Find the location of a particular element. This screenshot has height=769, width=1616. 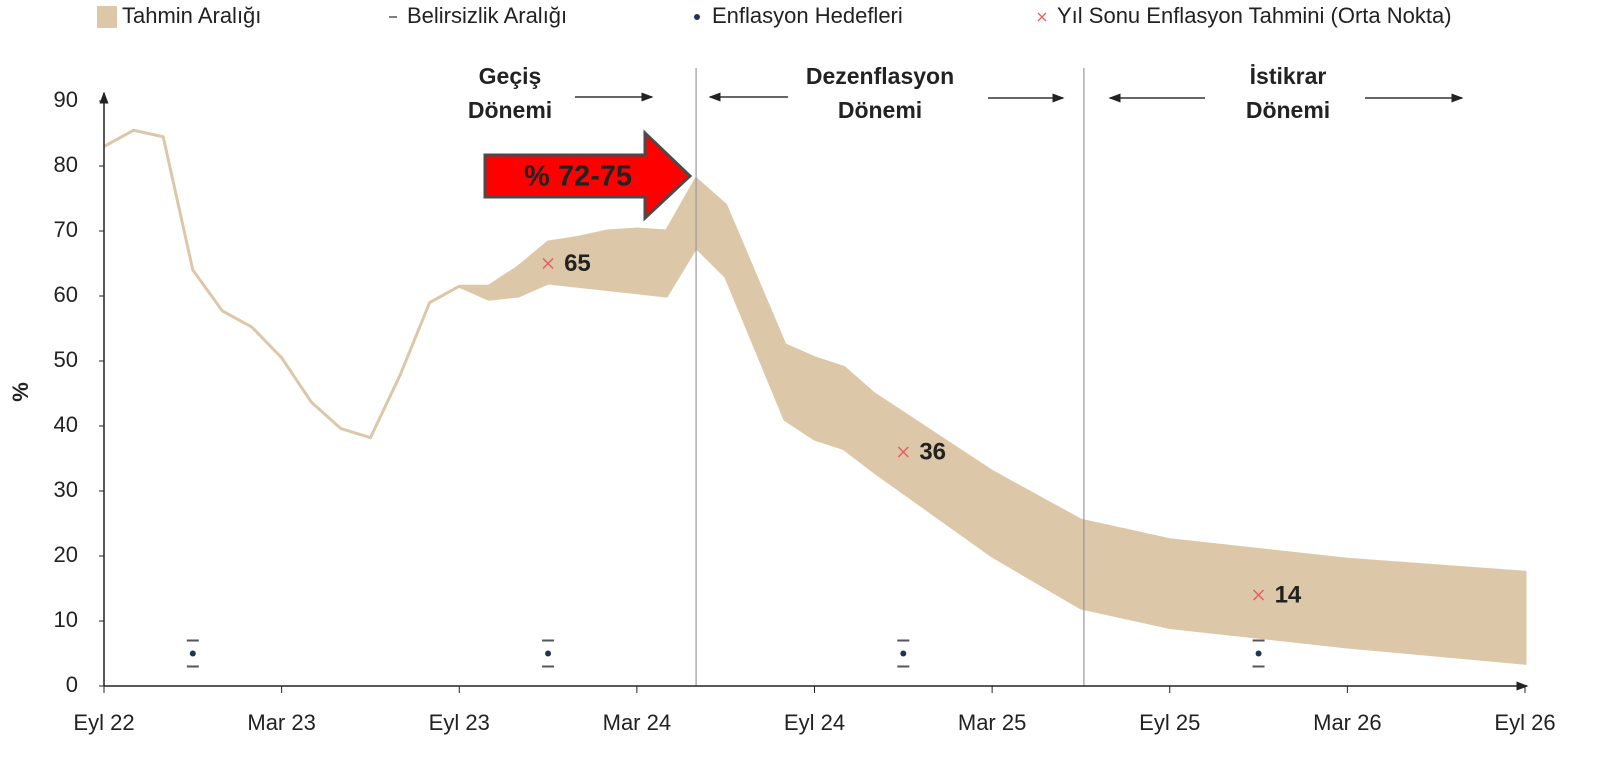

phase-arrows is located at coordinates (1019, 97).